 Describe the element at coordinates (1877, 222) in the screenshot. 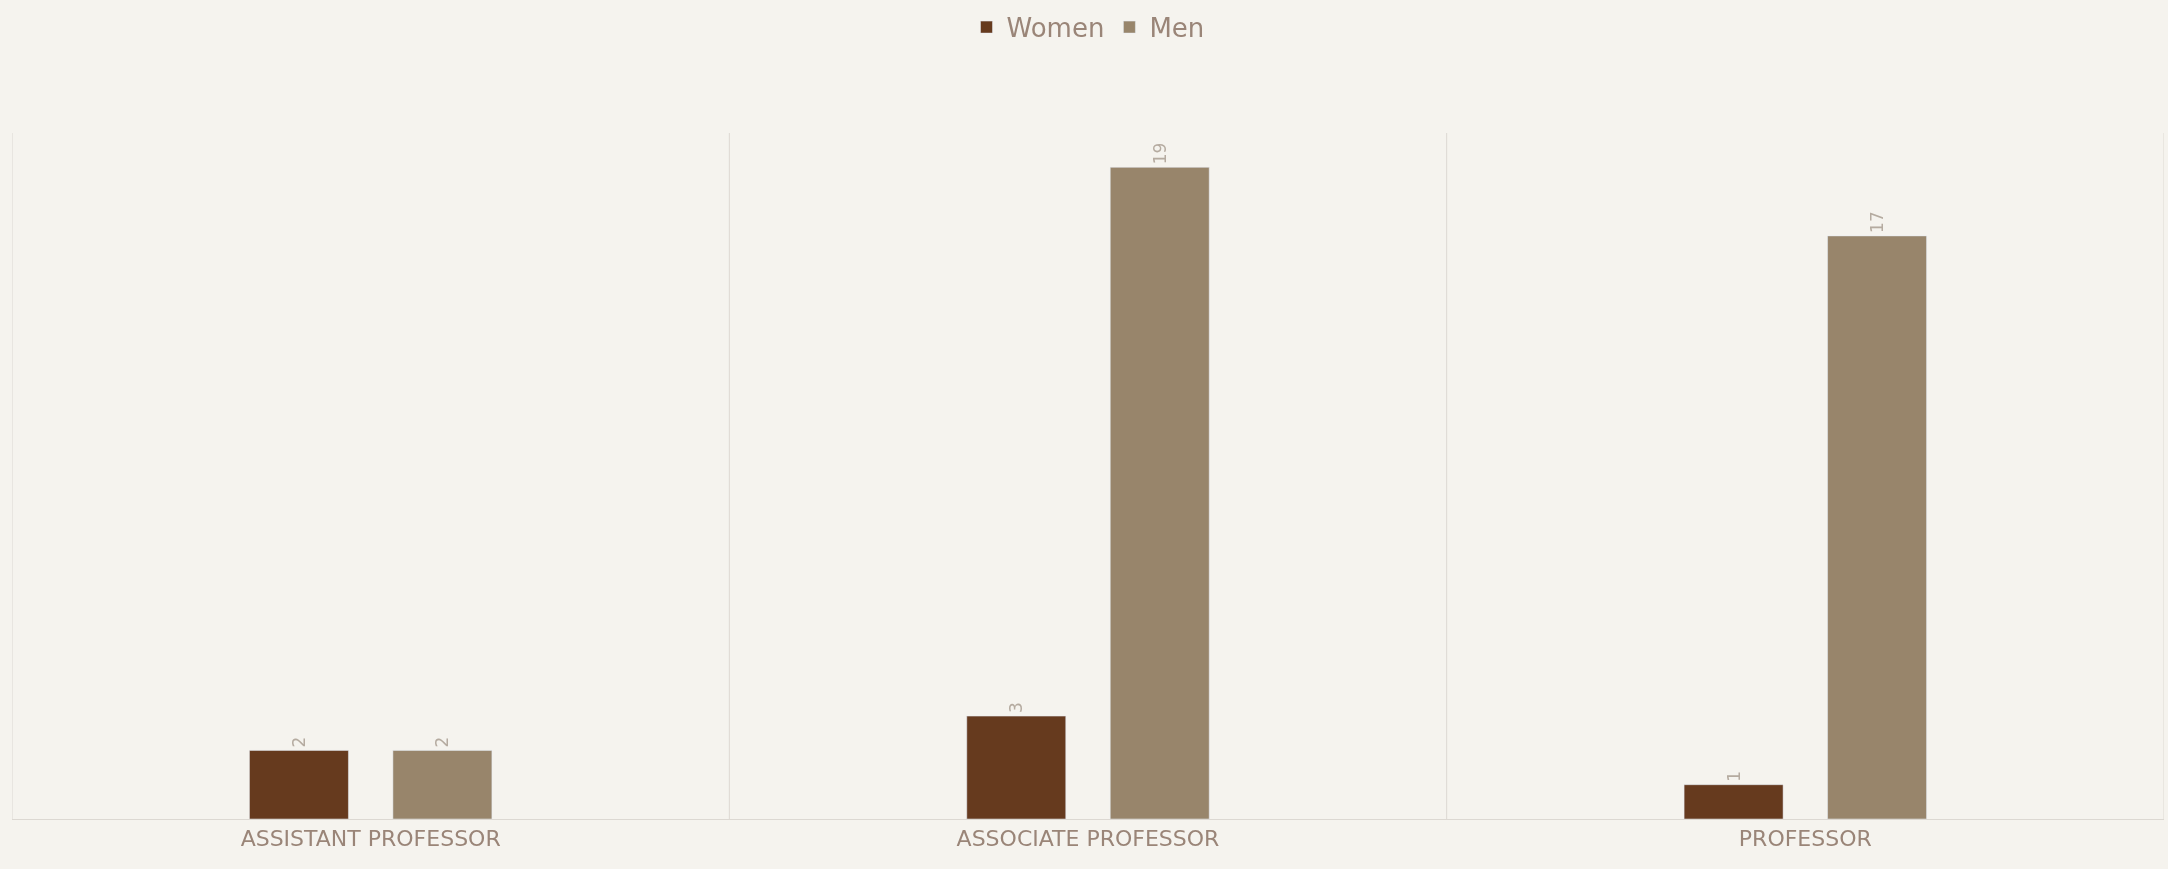

I see `data-label: 17` at that location.